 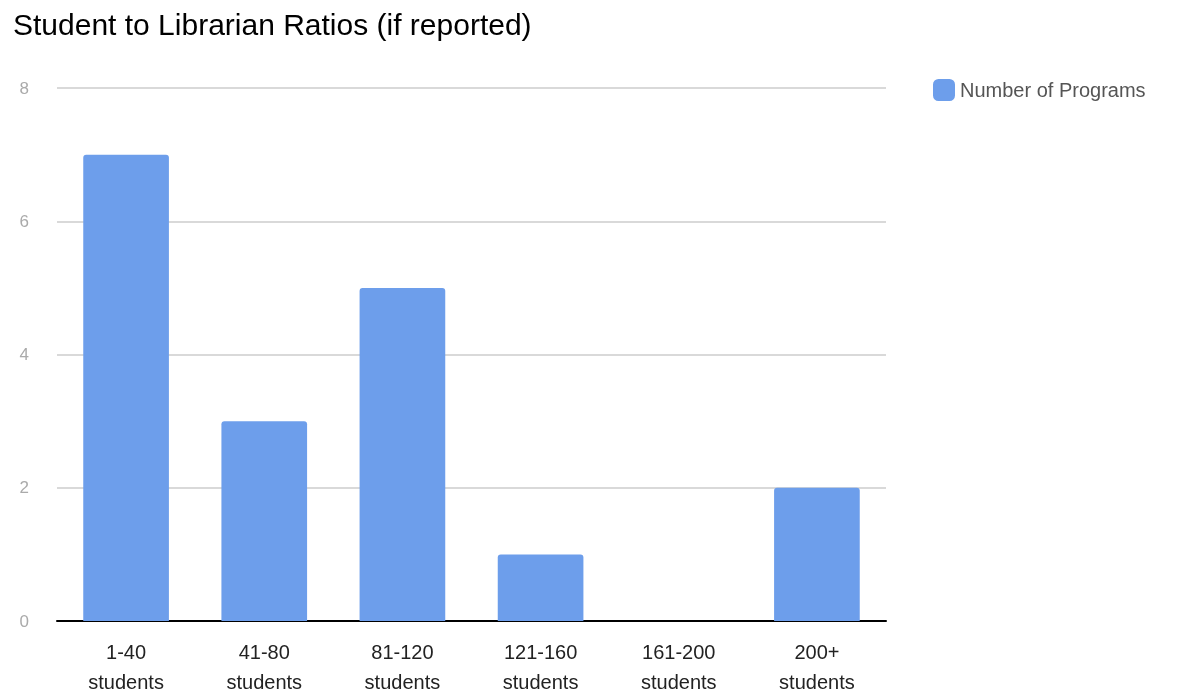 What do you see at coordinates (817, 667) in the screenshot?
I see `x-tick-label: 200+ students` at bounding box center [817, 667].